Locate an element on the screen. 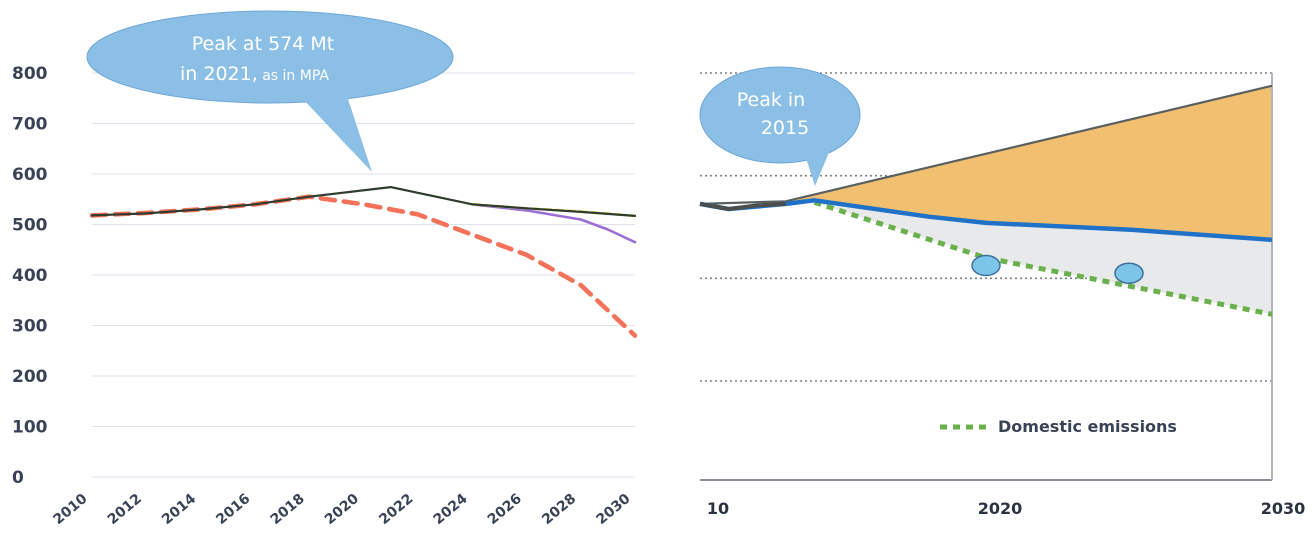 The height and width of the screenshot is (542, 1313). y-tick-label: 100 is located at coordinates (30, 428).